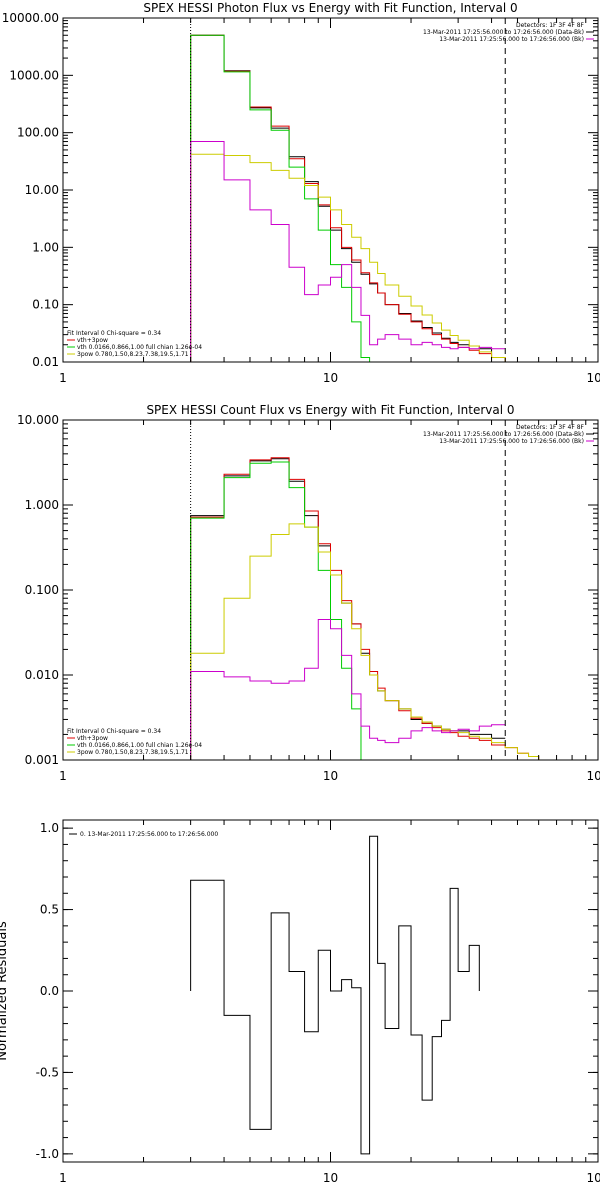 The height and width of the screenshot is (1200, 600). Describe the element at coordinates (30, 18) in the screenshot. I see `y-tick-label: 10000.00` at that location.